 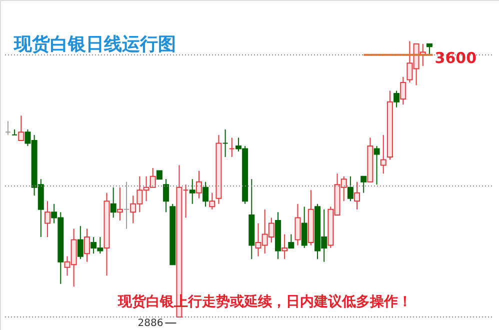 I want to click on chart-title: 现货白银日线运行图, so click(x=94, y=44).